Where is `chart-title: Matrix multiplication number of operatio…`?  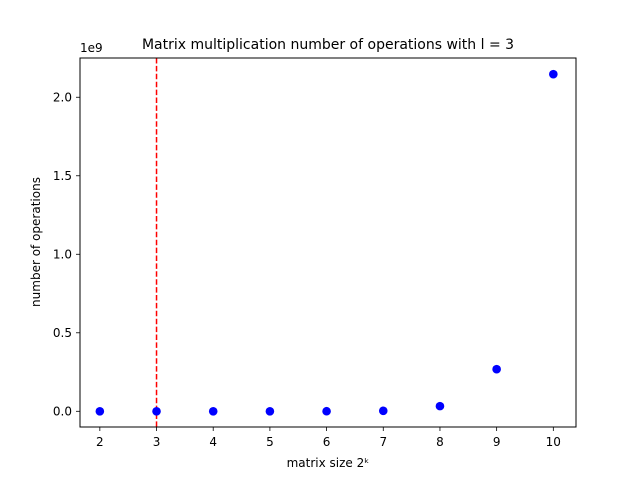
chart-title: Matrix multiplication number of operatio… is located at coordinates (328, 45).